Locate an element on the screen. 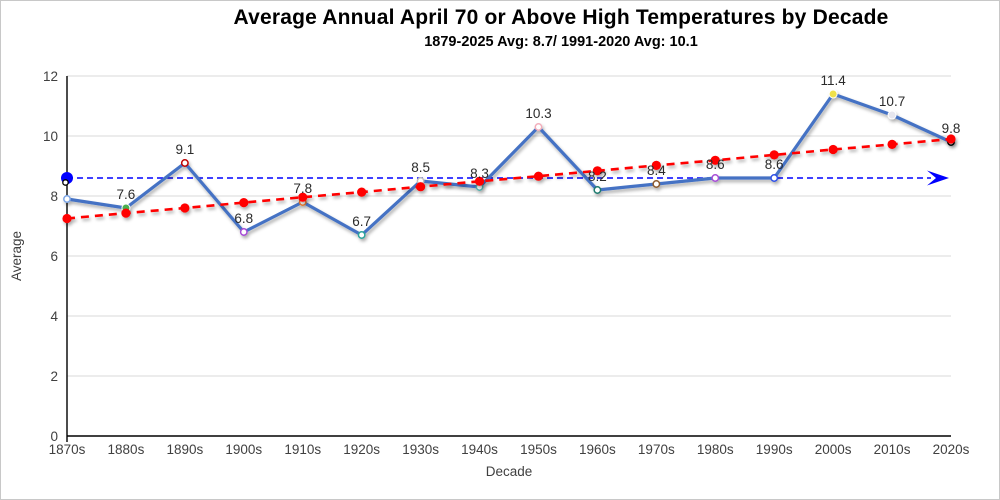 The height and width of the screenshot is (500, 1000). data-label: 8.2 is located at coordinates (597, 176).